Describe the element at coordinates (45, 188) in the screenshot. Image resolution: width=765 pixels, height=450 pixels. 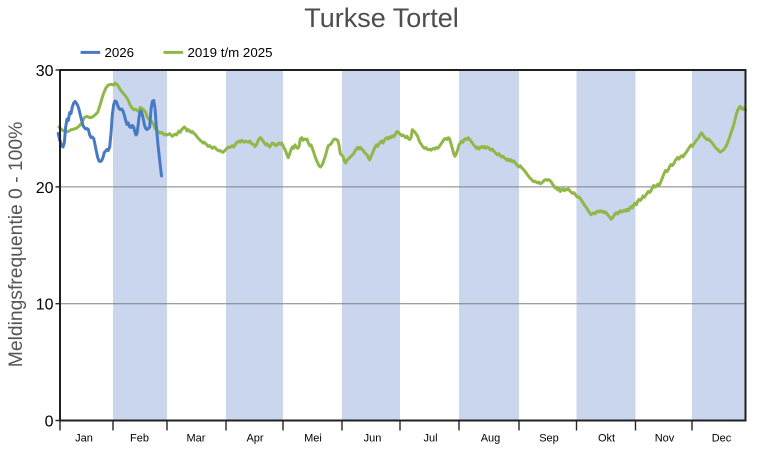
I see `svg-text: 20` at that location.